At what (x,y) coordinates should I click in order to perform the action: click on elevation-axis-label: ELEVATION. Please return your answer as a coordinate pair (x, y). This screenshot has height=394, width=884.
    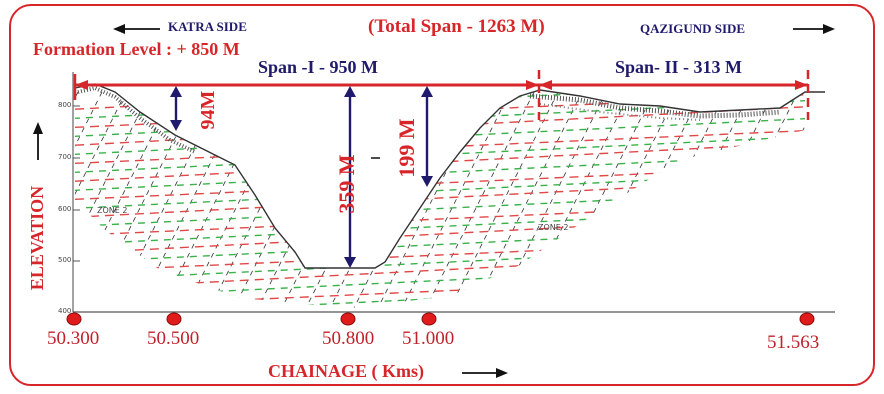
    Looking at the image, I should click on (37, 238).